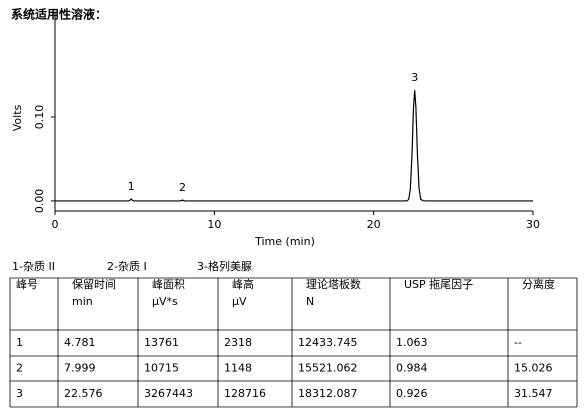 The height and width of the screenshot is (415, 588). Describe the element at coordinates (161, 368) in the screenshot. I see `table-cell: 10715` at that location.